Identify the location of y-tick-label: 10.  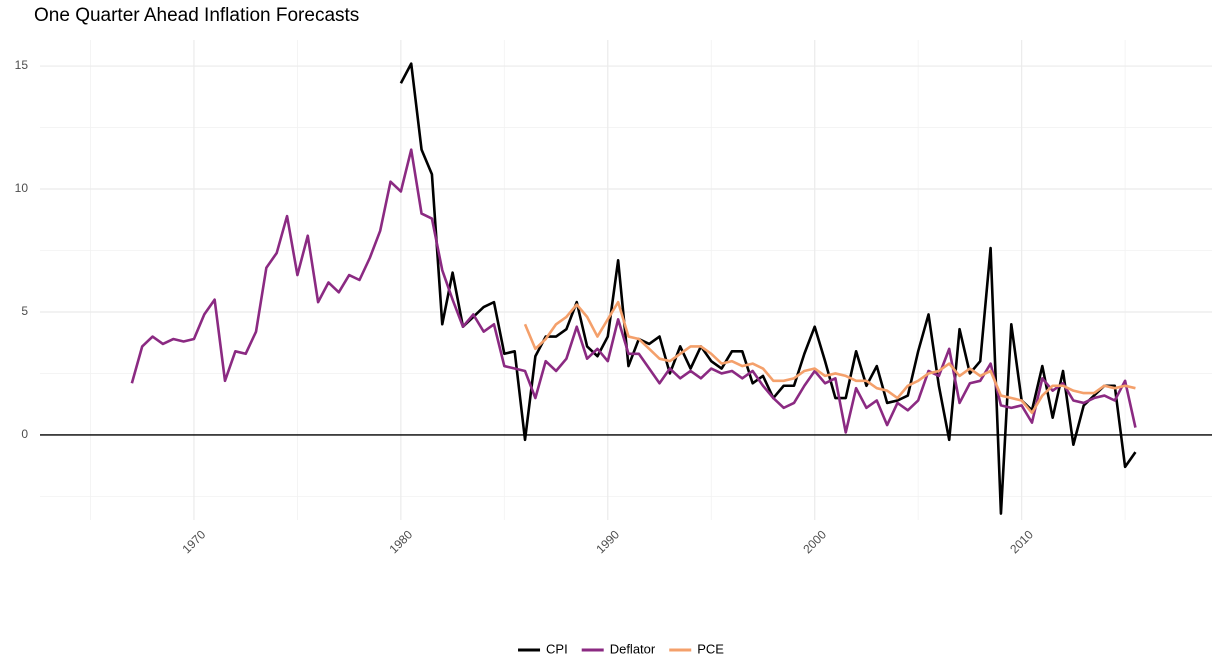
(22, 188).